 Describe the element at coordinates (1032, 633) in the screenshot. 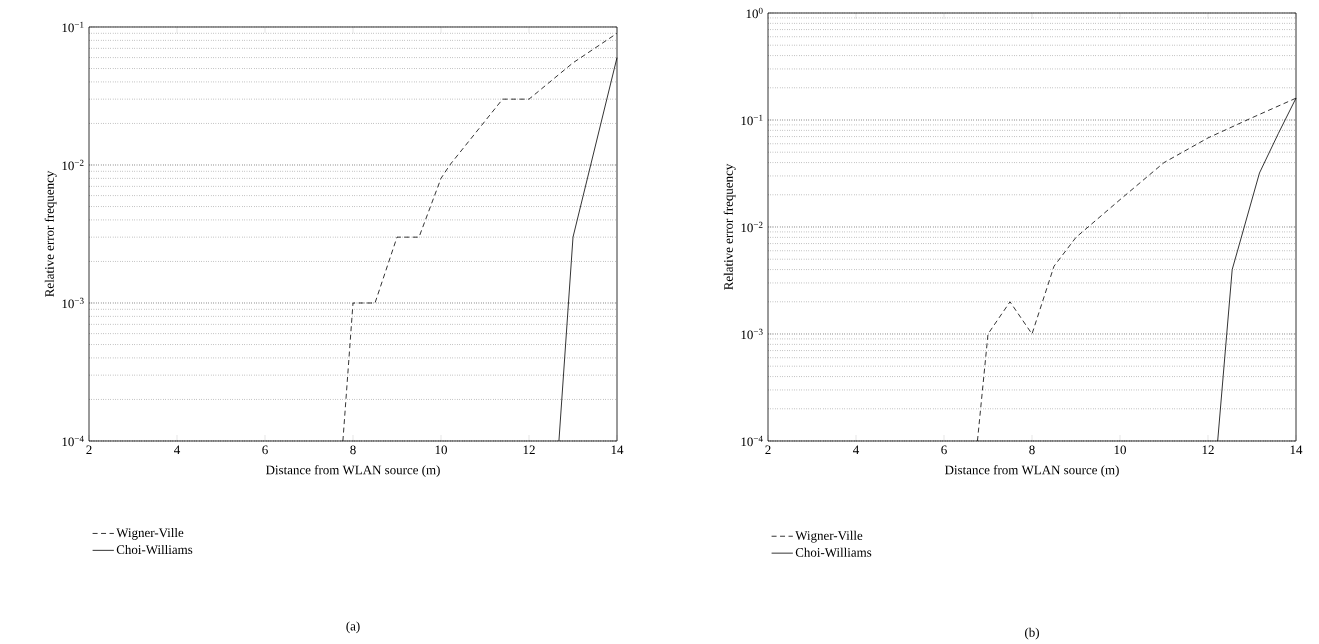

I see `text: (b)` at that location.